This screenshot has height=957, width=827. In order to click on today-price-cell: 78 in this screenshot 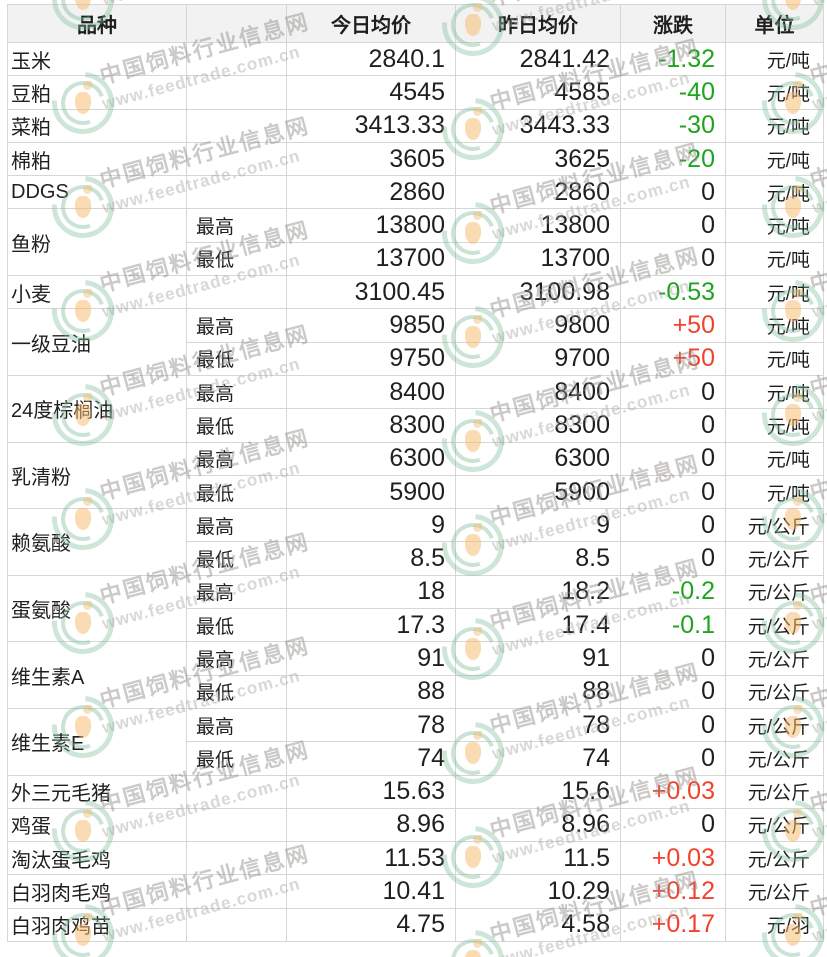, I will do `click(371, 725)`.